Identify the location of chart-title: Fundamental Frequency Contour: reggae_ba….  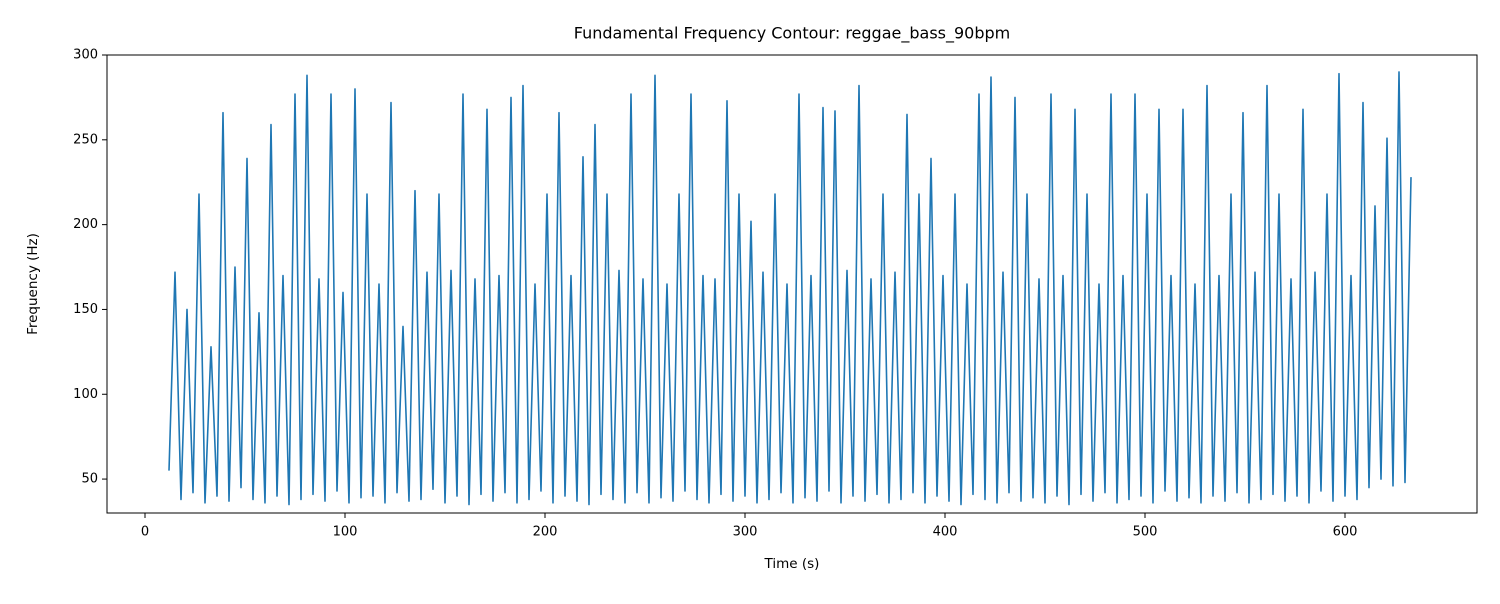
(792, 34).